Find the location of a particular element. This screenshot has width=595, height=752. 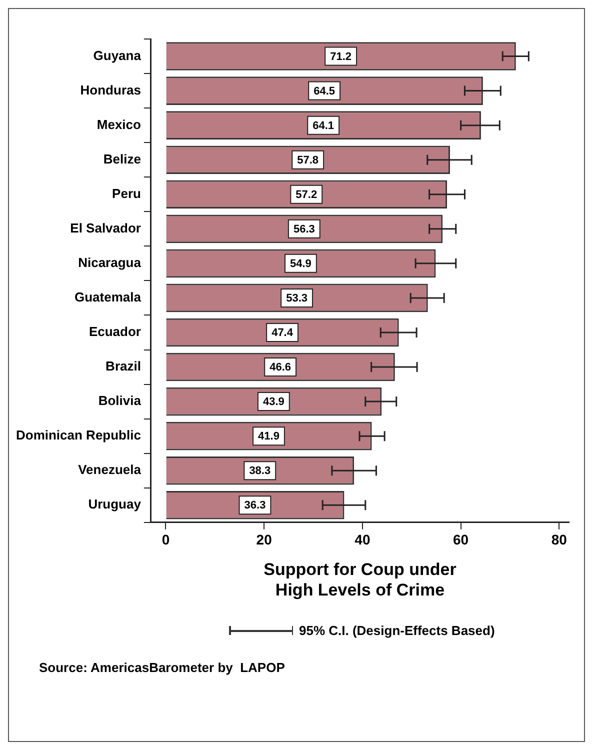

data-label: 57.2 is located at coordinates (307, 194).